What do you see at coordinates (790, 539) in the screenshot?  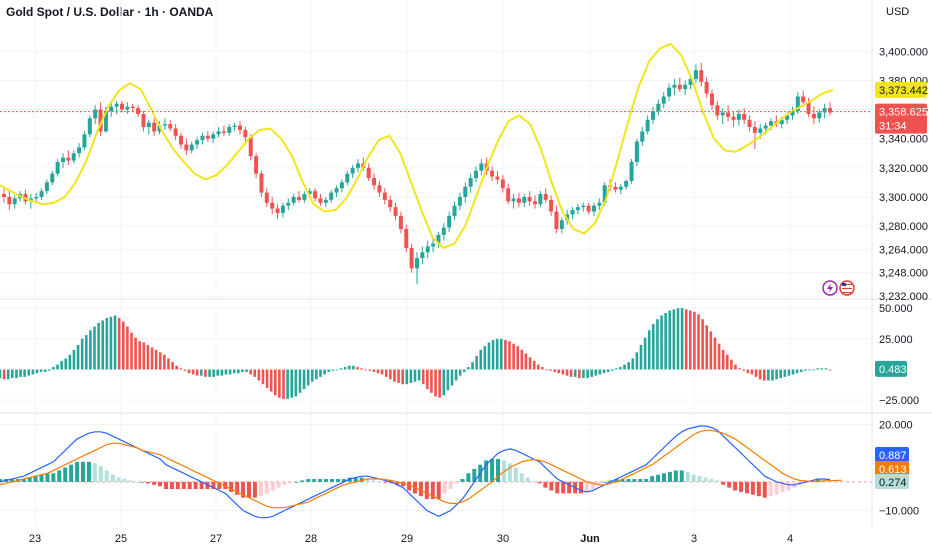 I see `time-tick-label: 4` at bounding box center [790, 539].